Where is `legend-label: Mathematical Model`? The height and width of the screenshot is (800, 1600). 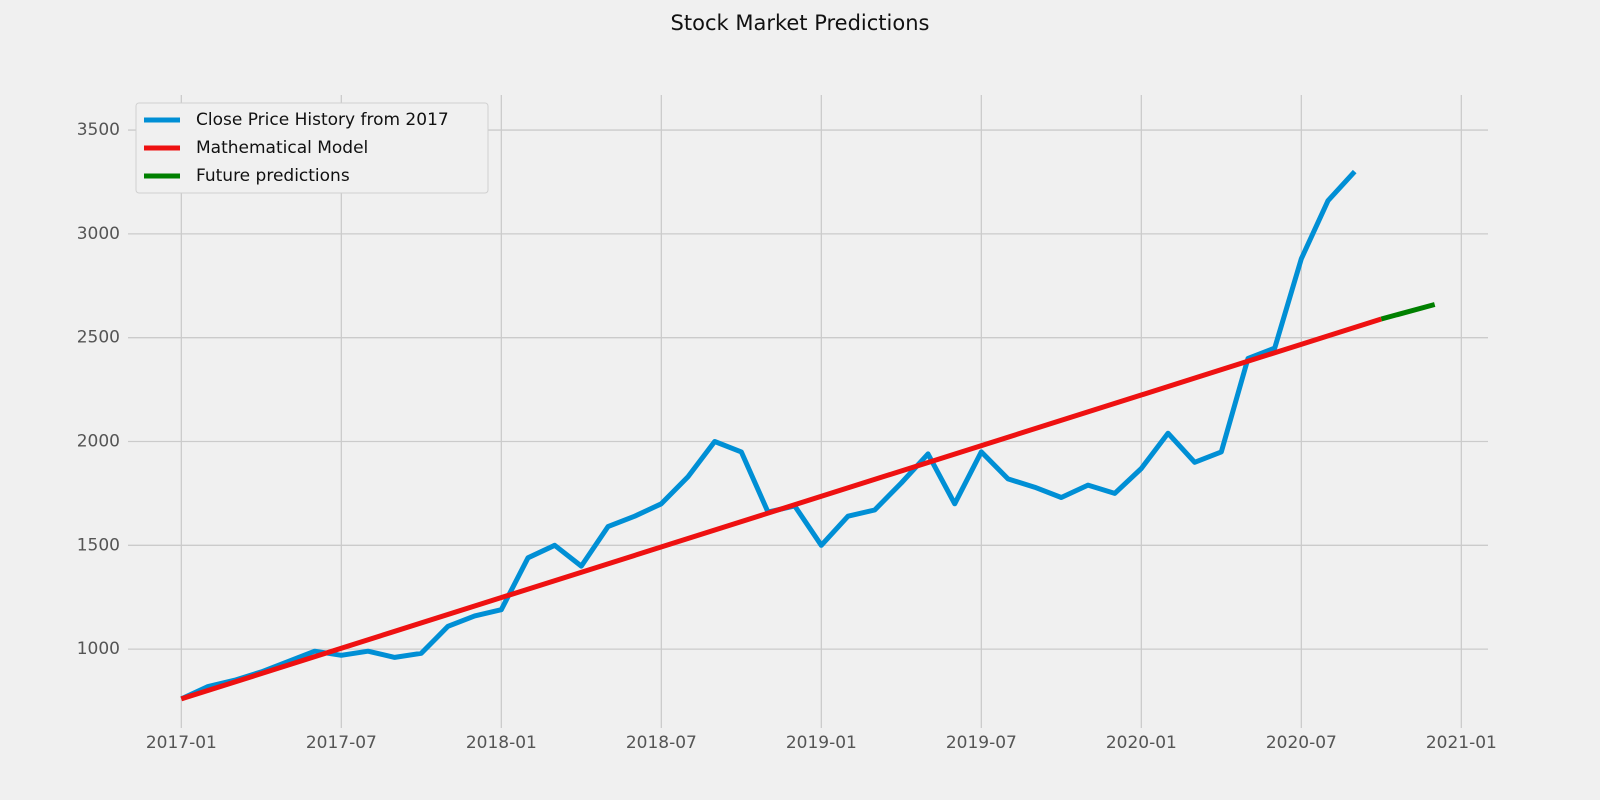
legend-label: Mathematical Model is located at coordinates (282, 148).